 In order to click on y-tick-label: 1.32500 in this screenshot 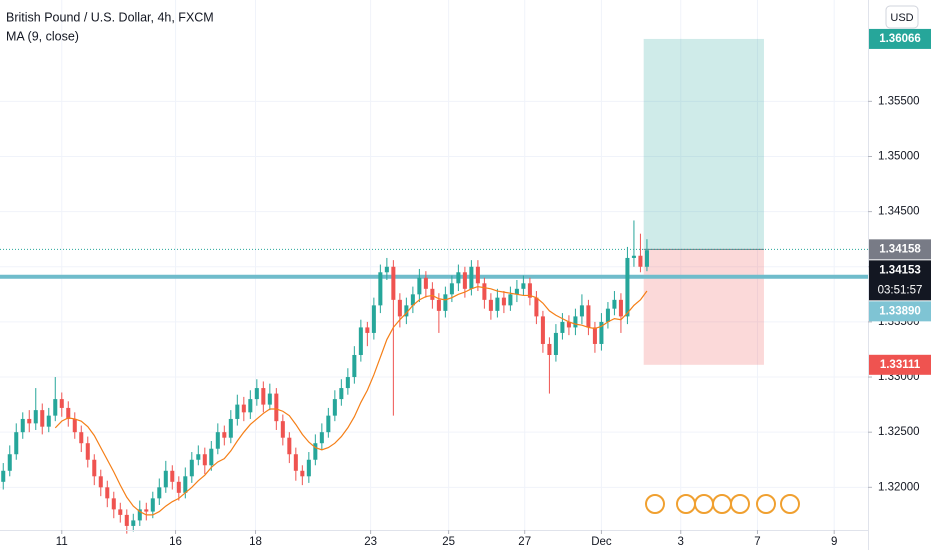, I will do `click(899, 432)`.